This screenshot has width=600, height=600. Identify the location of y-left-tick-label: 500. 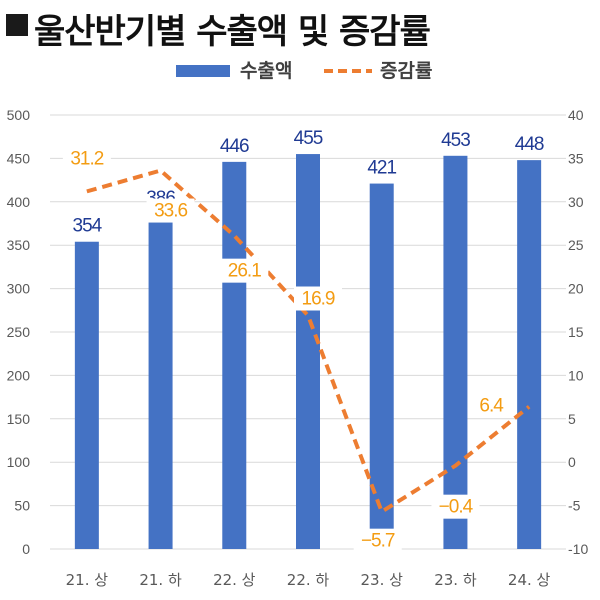
(19, 115).